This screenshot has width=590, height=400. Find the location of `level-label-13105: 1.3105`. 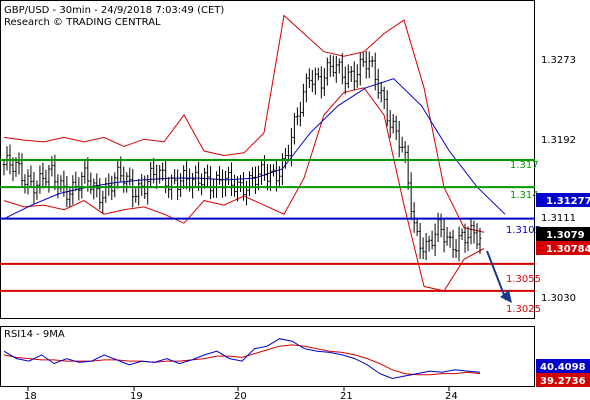

level-label-13105: 1.3105 is located at coordinates (523, 230).